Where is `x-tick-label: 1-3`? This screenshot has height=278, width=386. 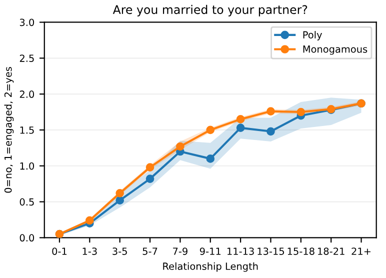
x-tick-label: 1-3 is located at coordinates (89, 251).